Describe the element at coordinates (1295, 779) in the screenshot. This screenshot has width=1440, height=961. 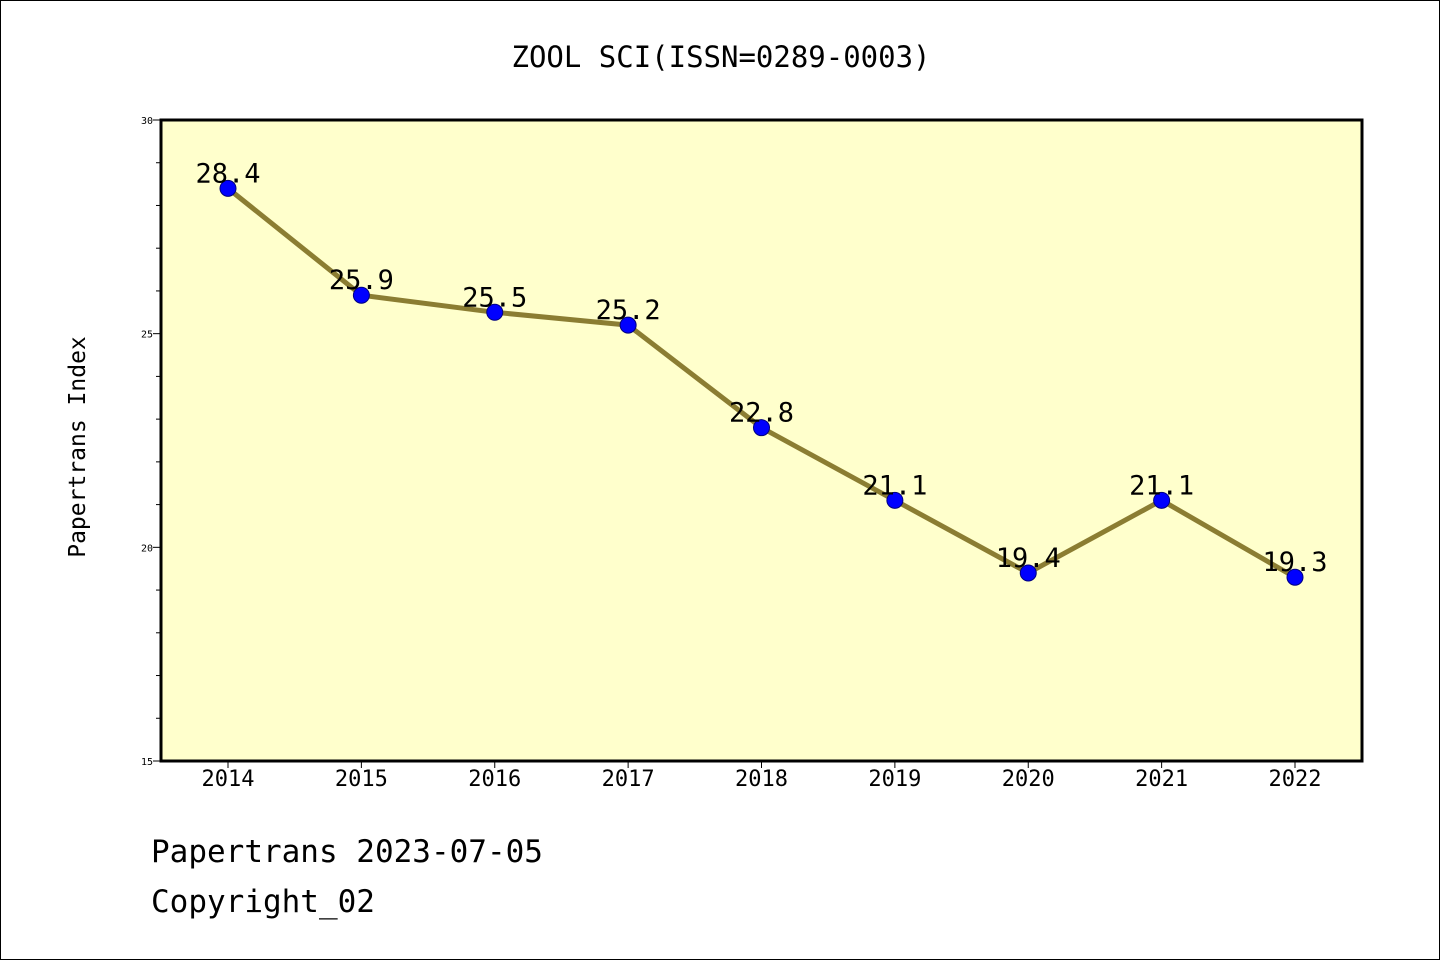
I see `x-tick-label: 2022` at that location.